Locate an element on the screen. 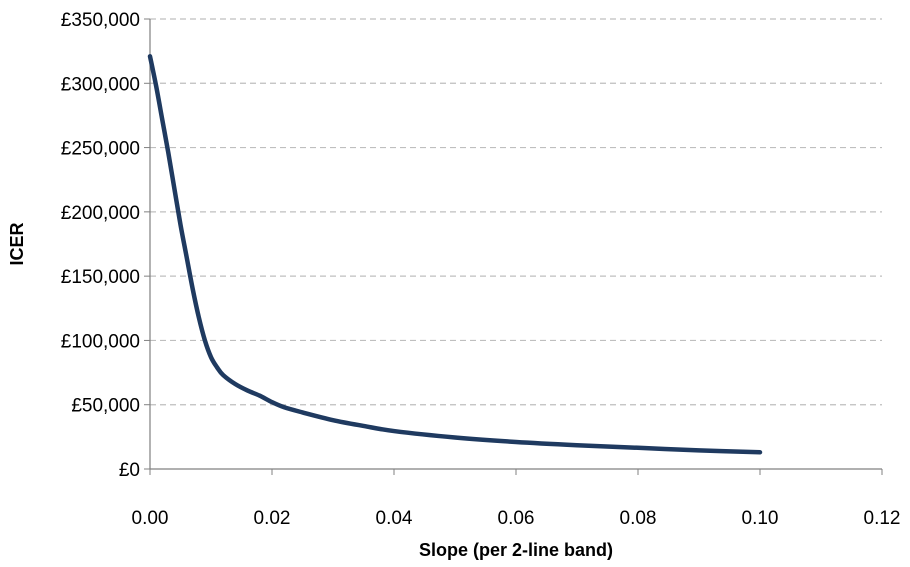 This screenshot has height=567, width=910. x-tick-label: 0.08 is located at coordinates (638, 518).